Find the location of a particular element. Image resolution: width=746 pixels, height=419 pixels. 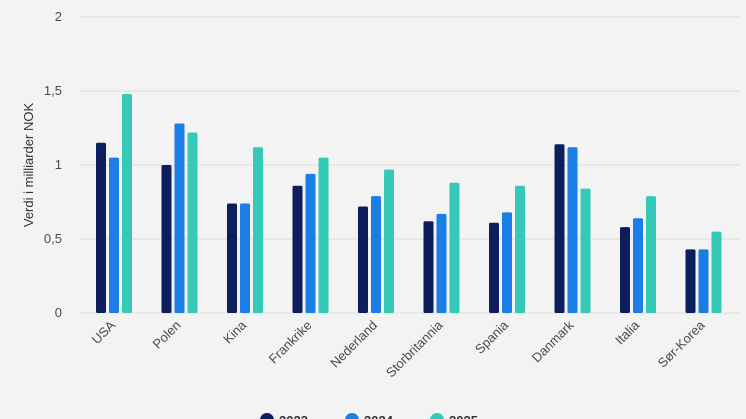

bar-2024-danmark is located at coordinates (572, 230).